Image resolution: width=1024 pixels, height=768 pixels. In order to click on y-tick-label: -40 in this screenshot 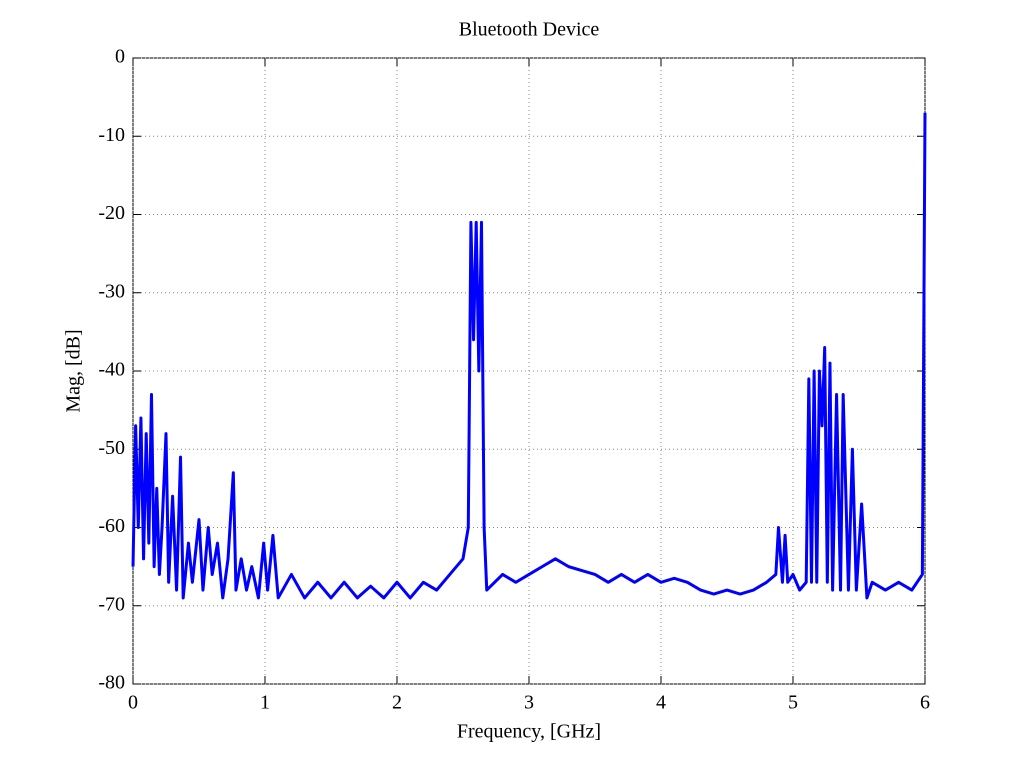, I will do `click(111, 370)`.